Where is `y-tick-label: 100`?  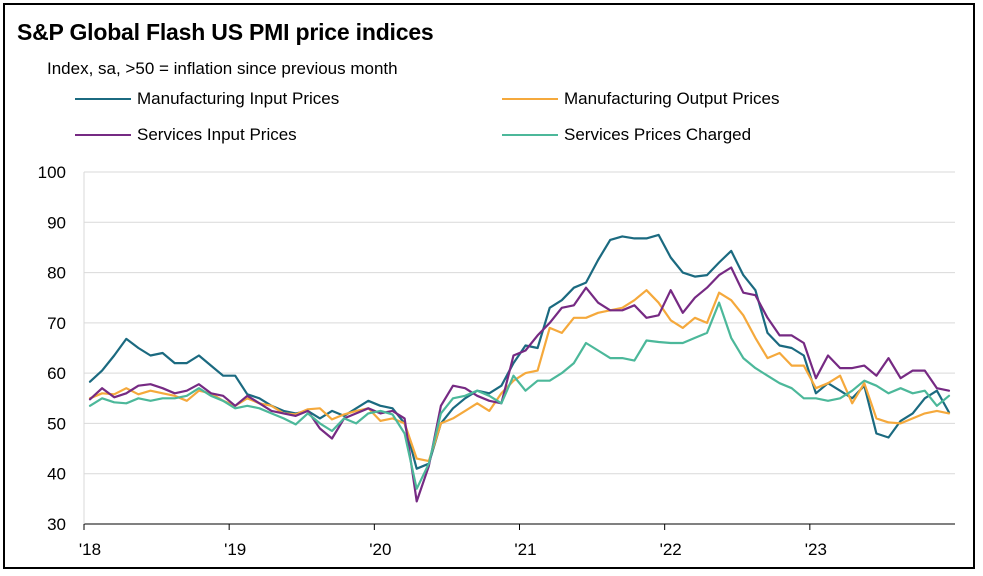 y-tick-label: 100 is located at coordinates (52, 172).